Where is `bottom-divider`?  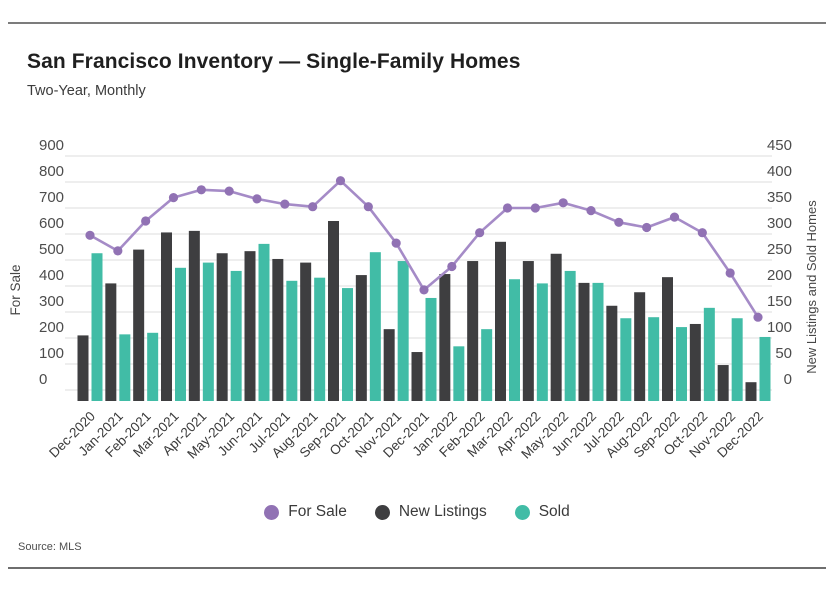 bottom-divider is located at coordinates (417, 568).